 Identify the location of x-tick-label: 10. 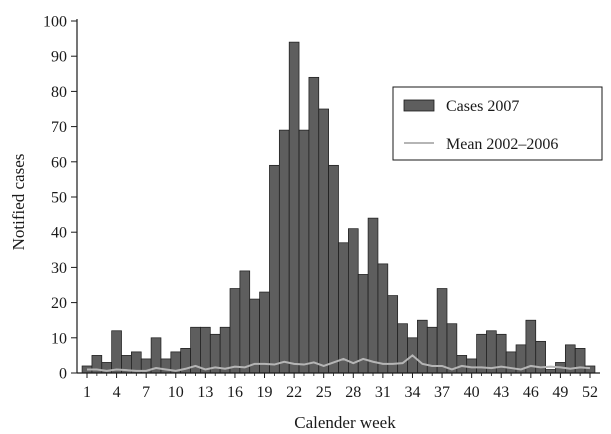
(176, 392).